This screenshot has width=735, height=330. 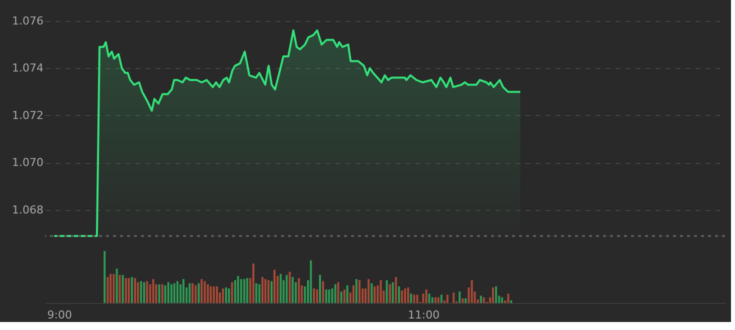 What do you see at coordinates (28, 21) in the screenshot?
I see `y-tick-label: 1.076` at bounding box center [28, 21].